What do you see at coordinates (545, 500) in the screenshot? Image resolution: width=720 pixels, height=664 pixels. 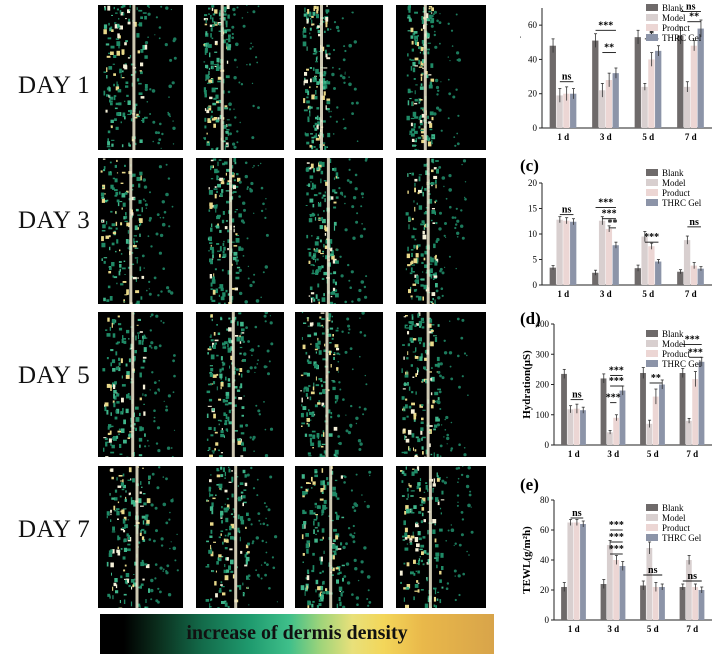 I see `y-tick-label: 80` at bounding box center [545, 500].